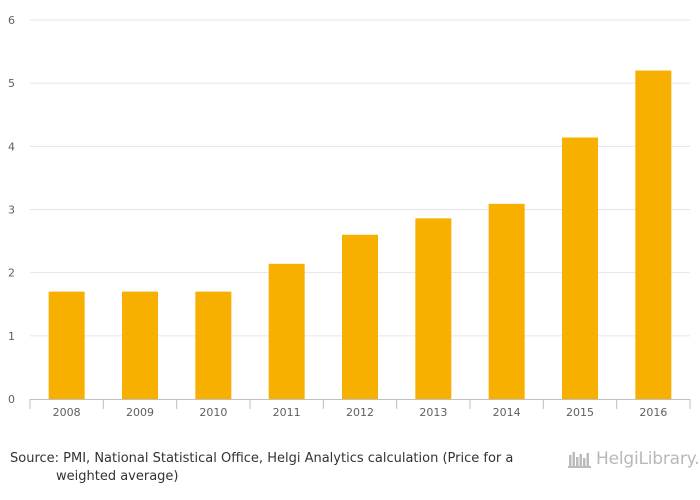 This screenshot has height=500, width=700. I want to click on bar-2013, so click(433, 308).